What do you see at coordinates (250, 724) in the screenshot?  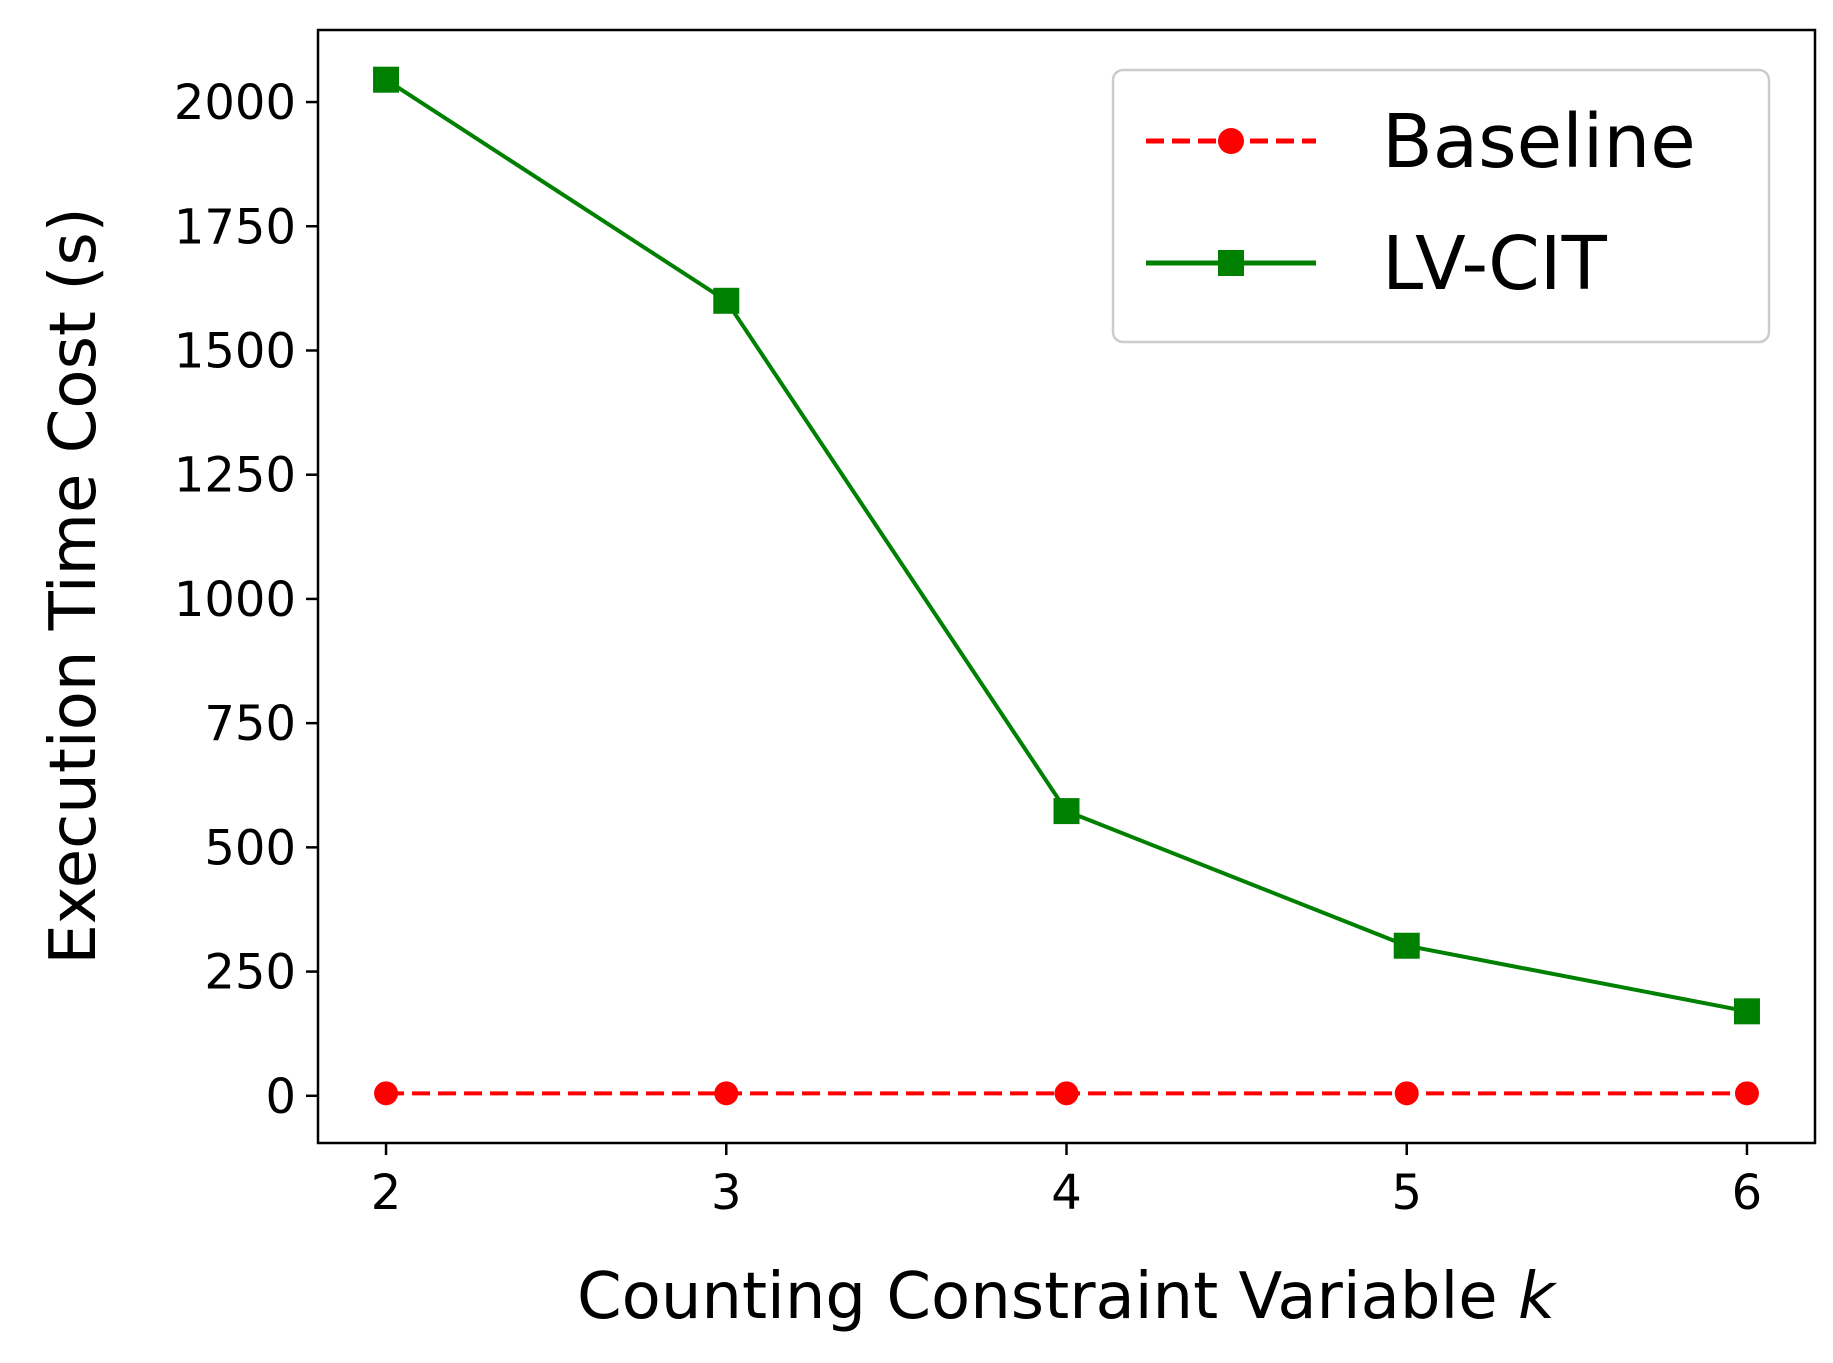 I see `y-tick-label: 750` at bounding box center [250, 724].